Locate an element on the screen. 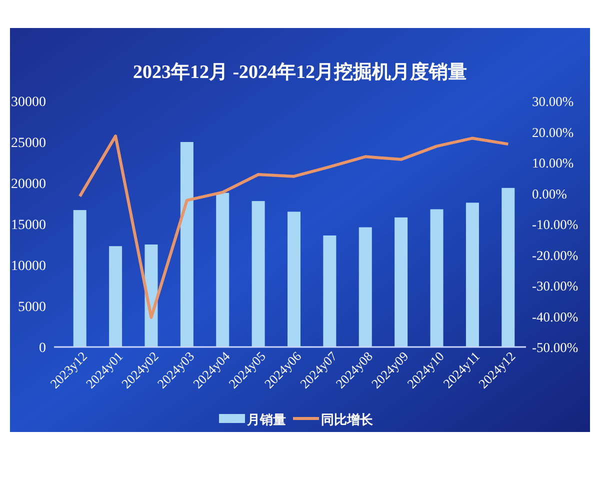  y2-tick-label: 20.00% is located at coordinates (553, 132).